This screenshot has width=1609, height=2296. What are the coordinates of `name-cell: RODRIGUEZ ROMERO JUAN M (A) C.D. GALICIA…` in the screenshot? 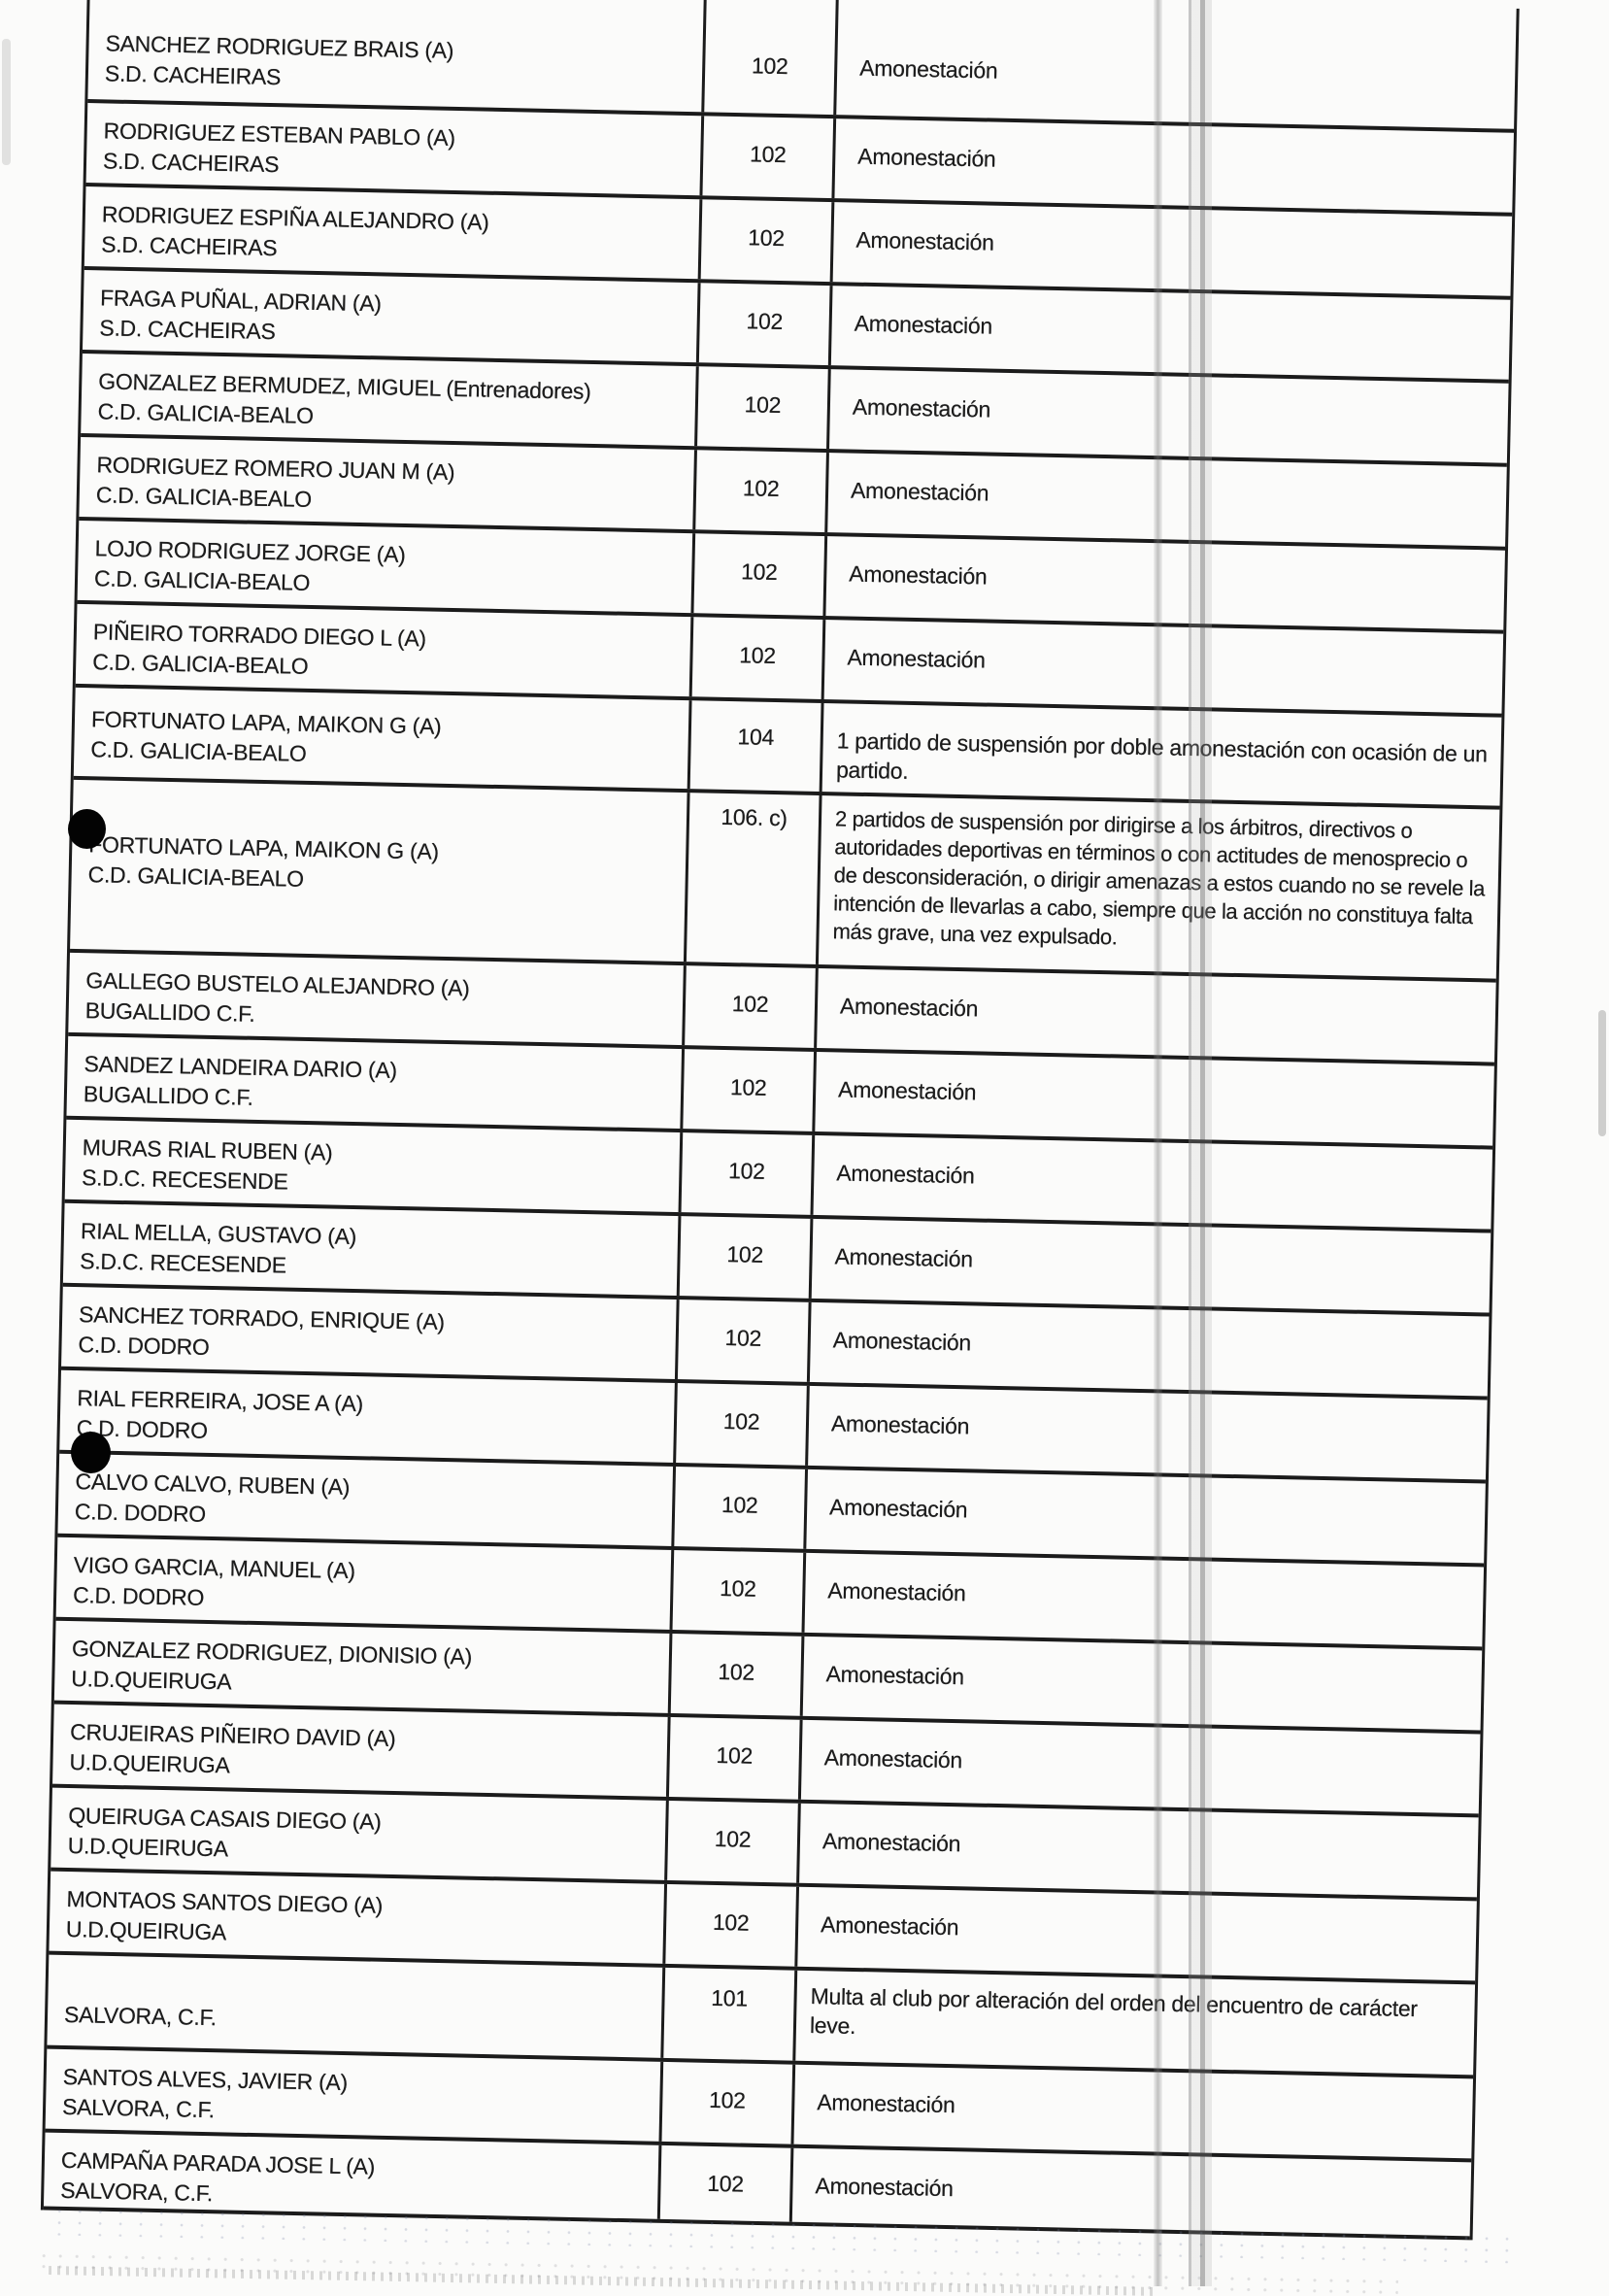 It's located at (387, 483).